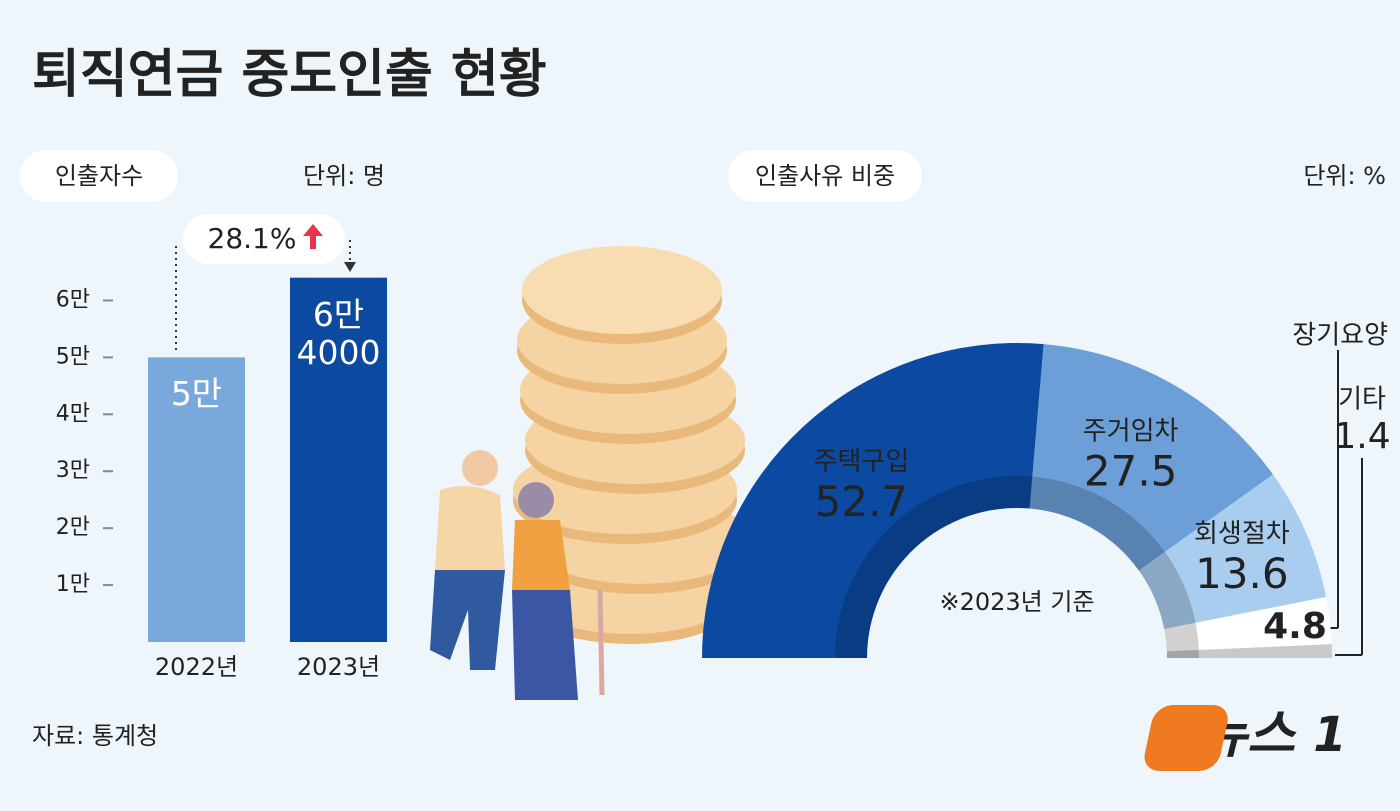  Describe the element at coordinates (73, 413) in the screenshot. I see `y-tick-label: 4만` at that location.